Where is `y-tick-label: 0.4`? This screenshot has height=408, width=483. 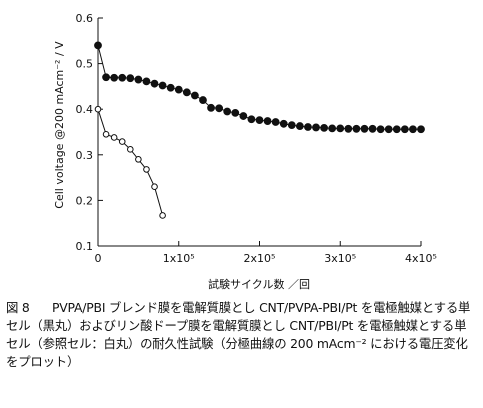
y-tick-label: 0.4 is located at coordinates (85, 109).